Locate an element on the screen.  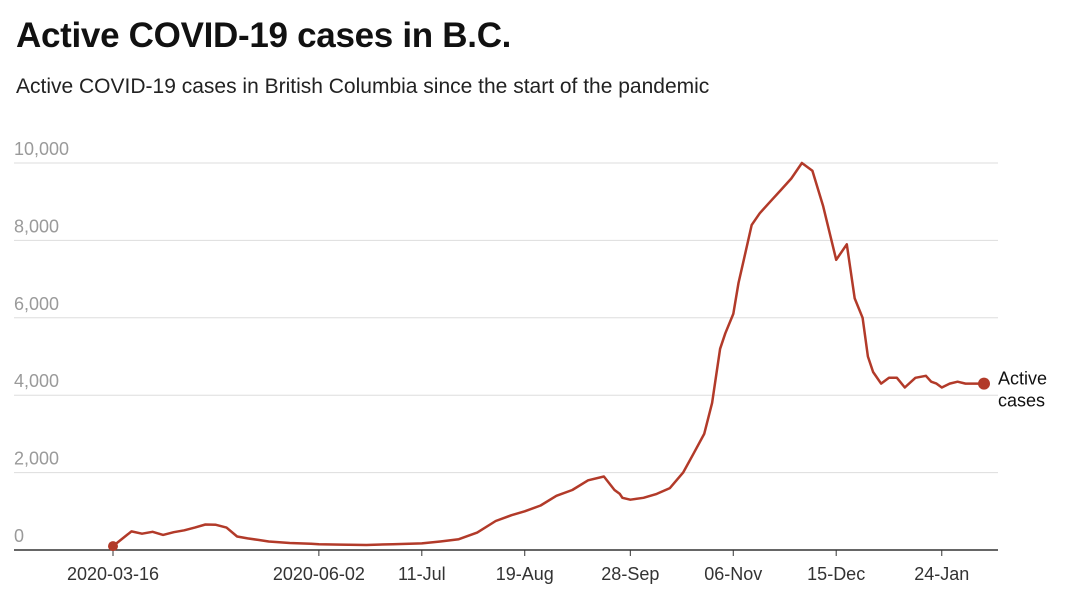
y-tick-label: 8,000 is located at coordinates (36, 226).